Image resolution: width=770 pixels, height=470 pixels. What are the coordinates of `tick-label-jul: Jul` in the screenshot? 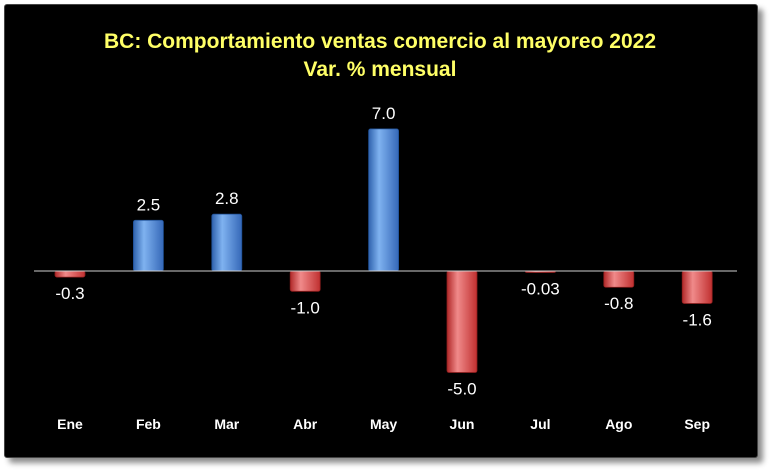 It's located at (540, 424).